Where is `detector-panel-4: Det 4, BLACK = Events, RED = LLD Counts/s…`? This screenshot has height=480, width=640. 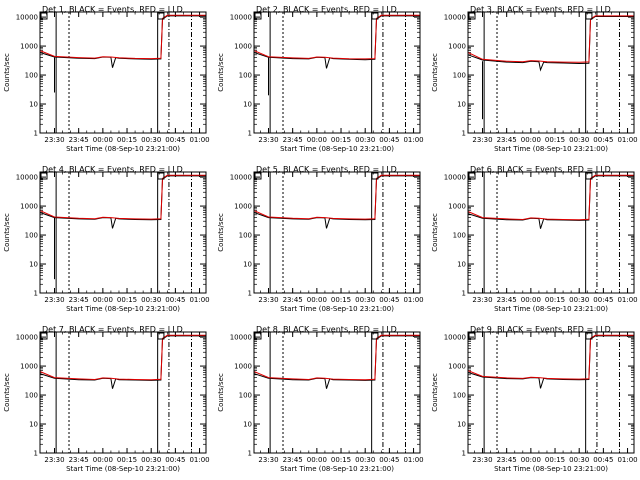
detector-panel-4: Det 4, BLACK = Events, RED = LLD Counts/s… is located at coordinates (106, 239).